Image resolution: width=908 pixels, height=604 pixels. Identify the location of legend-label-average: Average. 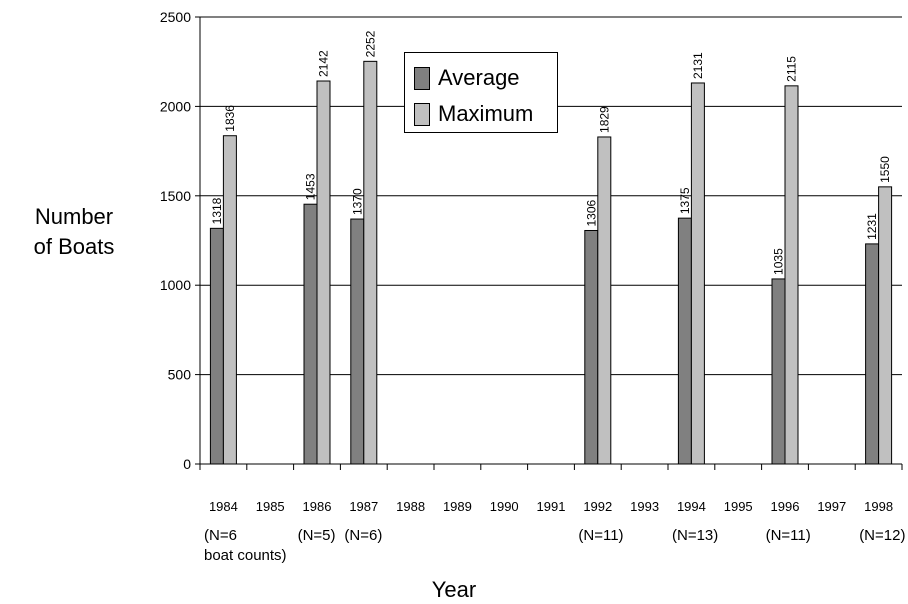
(479, 77).